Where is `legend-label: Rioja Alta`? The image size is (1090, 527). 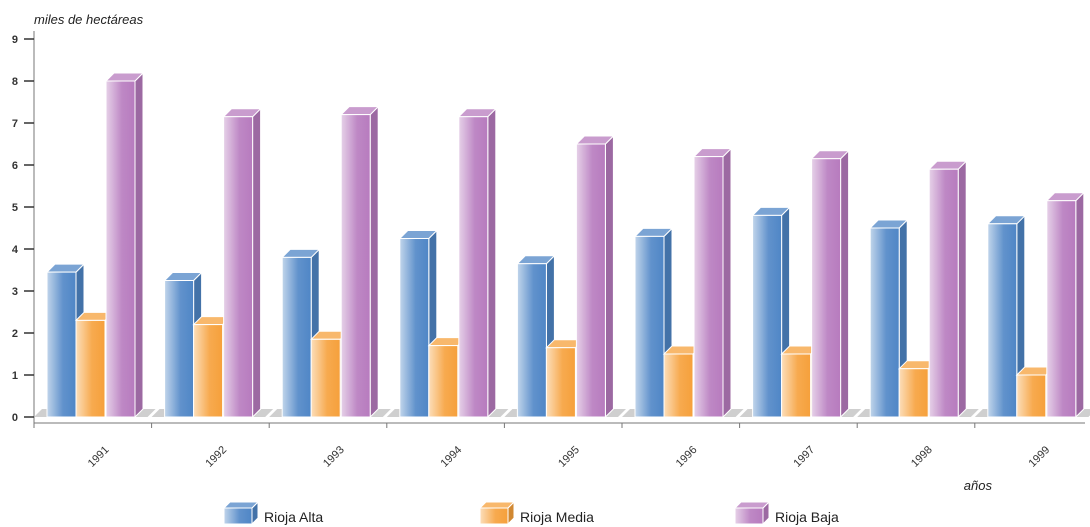
legend-label: Rioja Alta is located at coordinates (293, 517).